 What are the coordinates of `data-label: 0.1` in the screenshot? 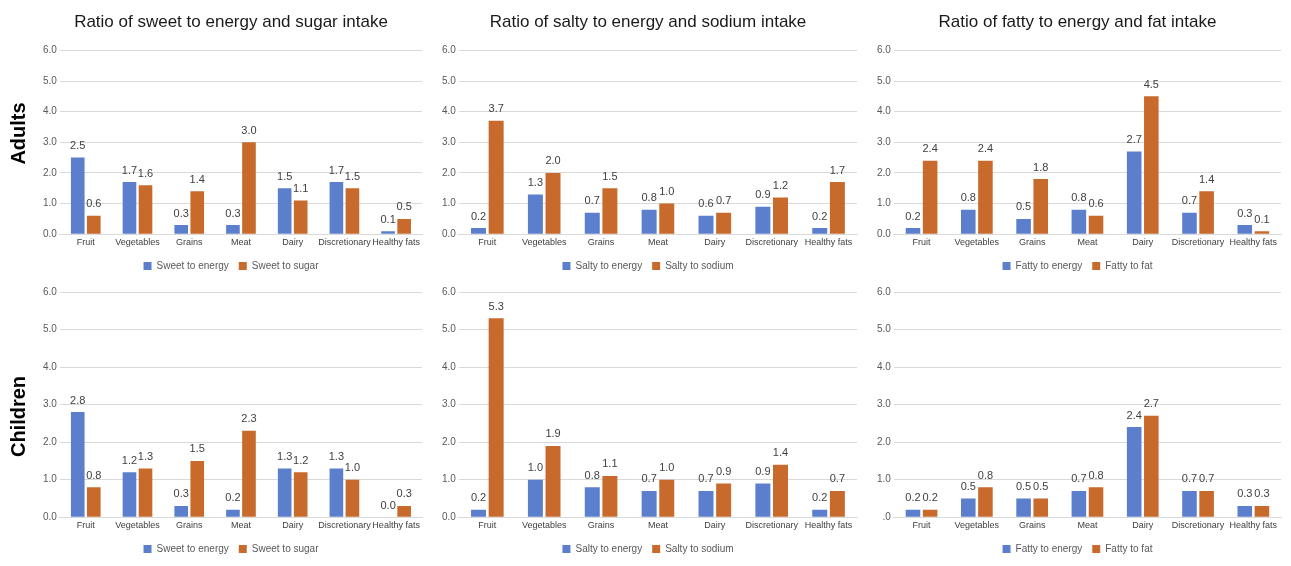 It's located at (1262, 218).